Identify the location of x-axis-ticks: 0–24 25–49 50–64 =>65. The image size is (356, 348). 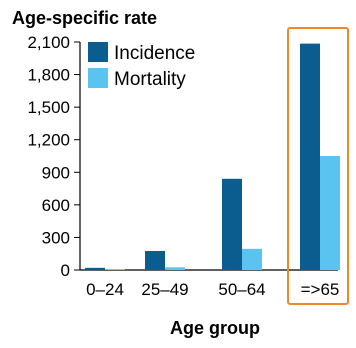
(212, 289).